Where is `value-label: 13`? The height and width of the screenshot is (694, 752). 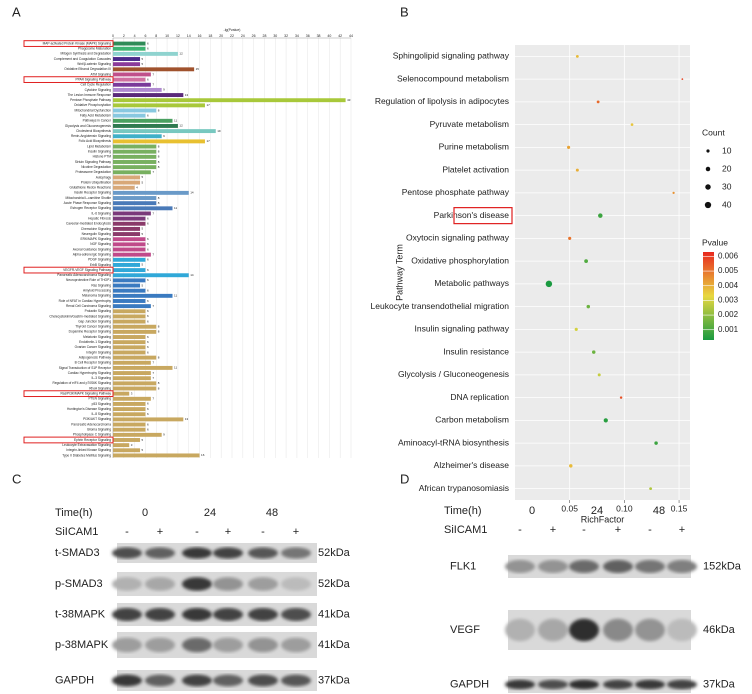 value-label: 13 is located at coordinates (187, 95).